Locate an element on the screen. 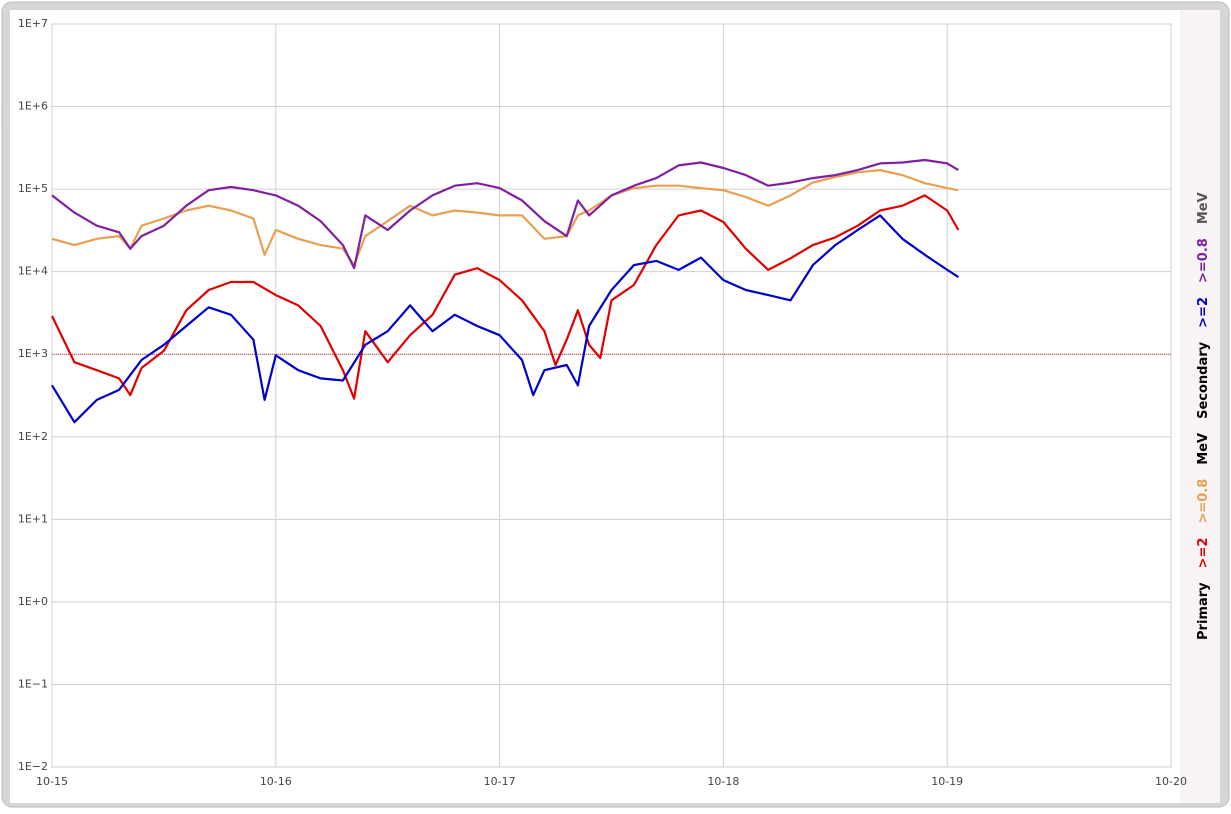 Image resolution: width=1231 pixels, height=814 pixels. legend-group-title: Primary is located at coordinates (1203, 611).